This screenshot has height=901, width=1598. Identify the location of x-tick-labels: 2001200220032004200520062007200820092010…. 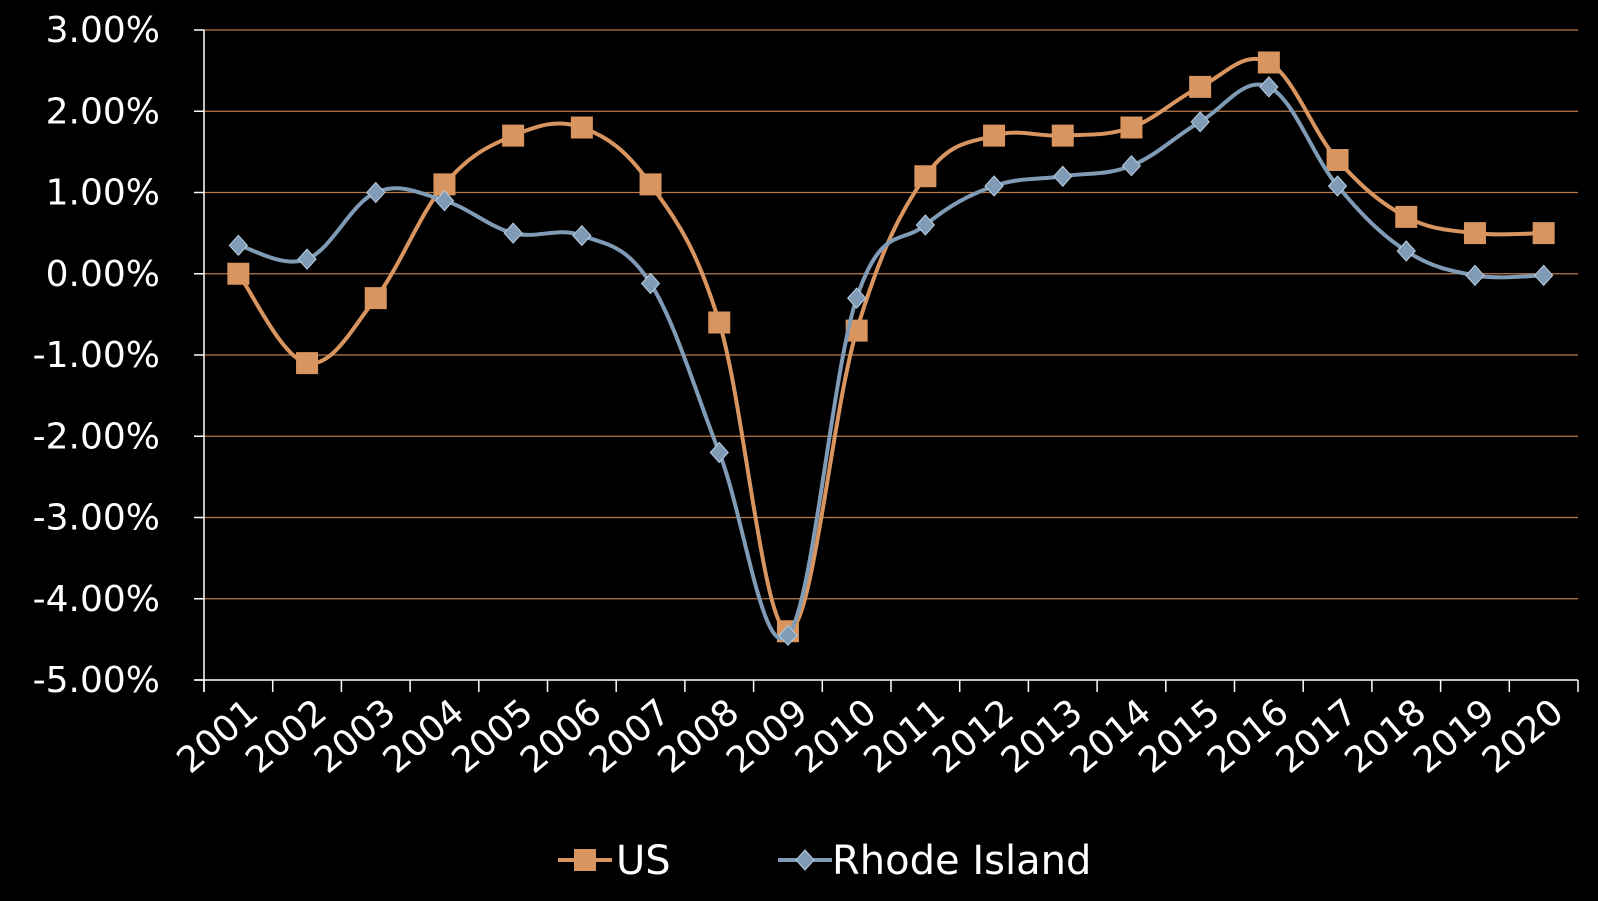
(871, 736).